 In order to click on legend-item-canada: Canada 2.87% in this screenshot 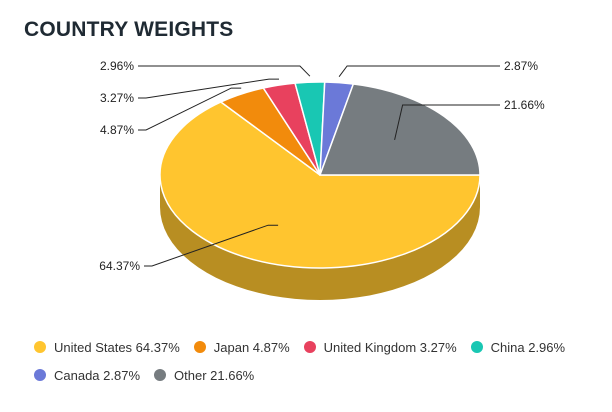, I will do `click(87, 375)`.